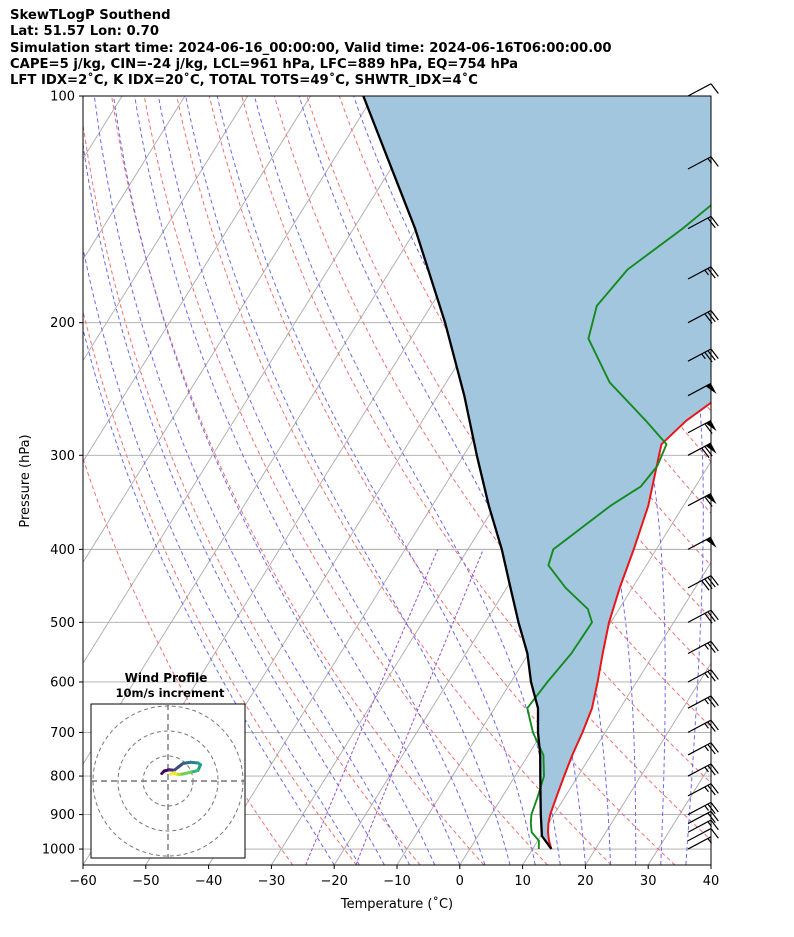 This screenshot has width=794, height=937. What do you see at coordinates (62, 815) in the screenshot?
I see `y-tick-label: 900` at bounding box center [62, 815].